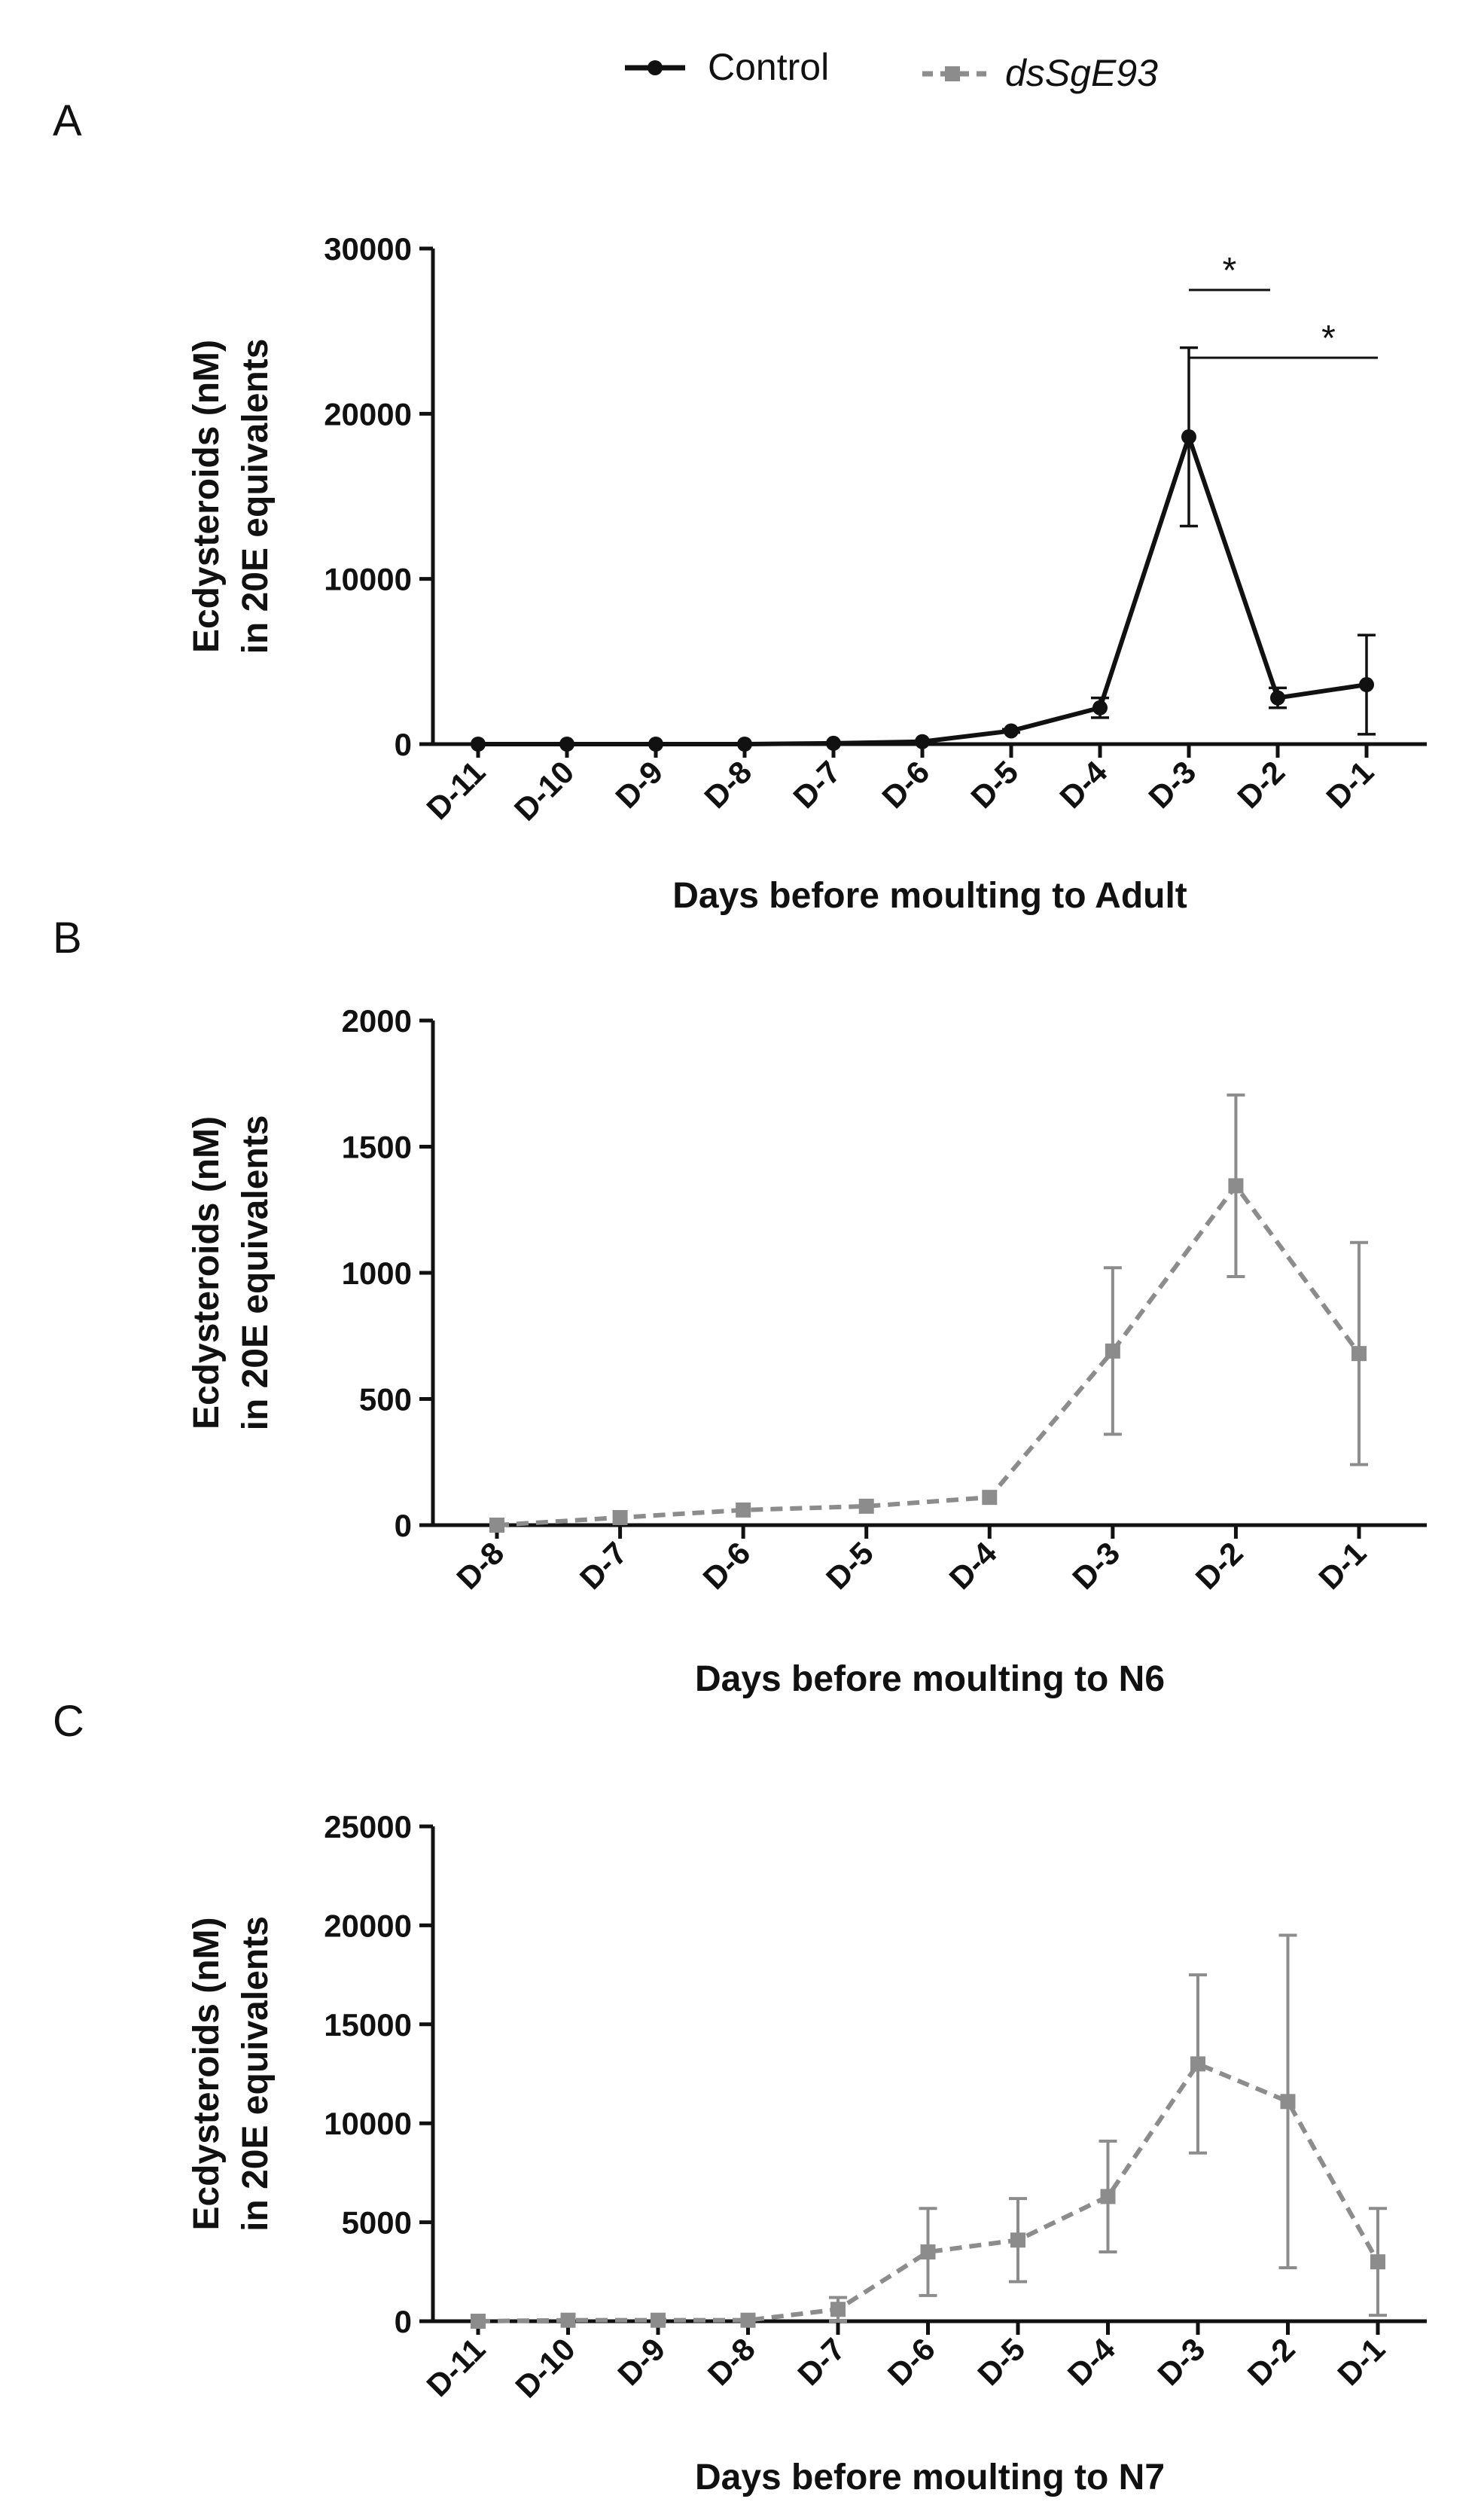  I want to click on legend-dsrna-marker, so click(952, 73).